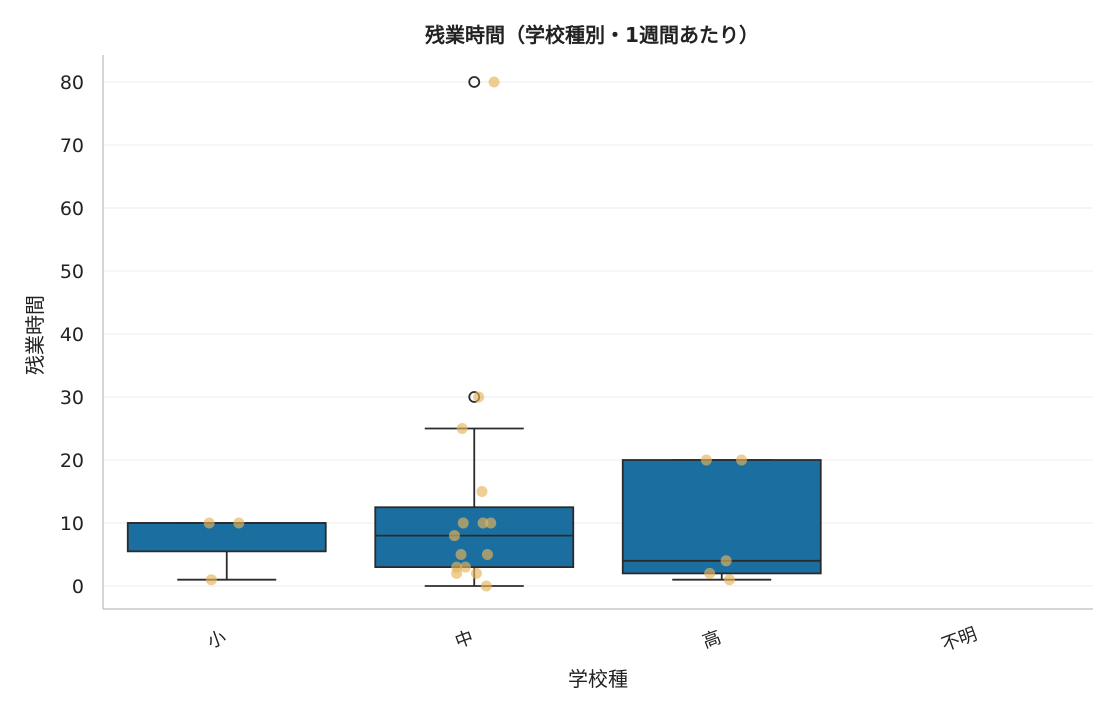 The image size is (1117, 716). What do you see at coordinates (959, 640) in the screenshot?
I see `x-tick-label: 不明` at bounding box center [959, 640].